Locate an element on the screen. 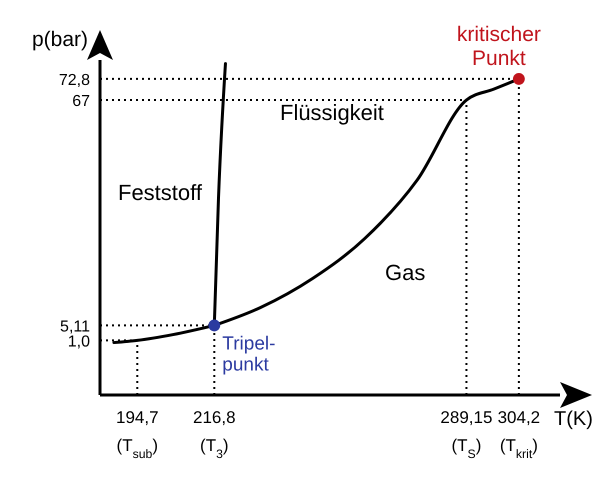 This screenshot has height=482, width=601. annotation: kritischer Punkt is located at coordinates (498, 46).